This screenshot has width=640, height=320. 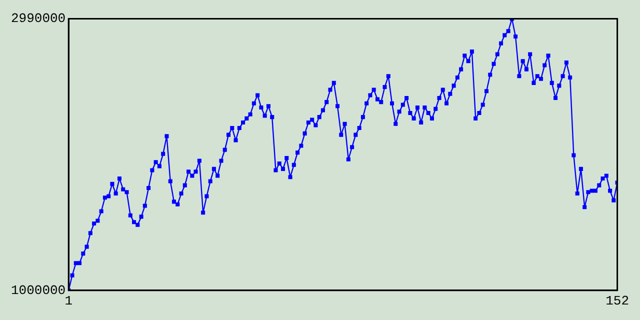 I want to click on y-tick-label: 2990000, so click(x=38, y=18).